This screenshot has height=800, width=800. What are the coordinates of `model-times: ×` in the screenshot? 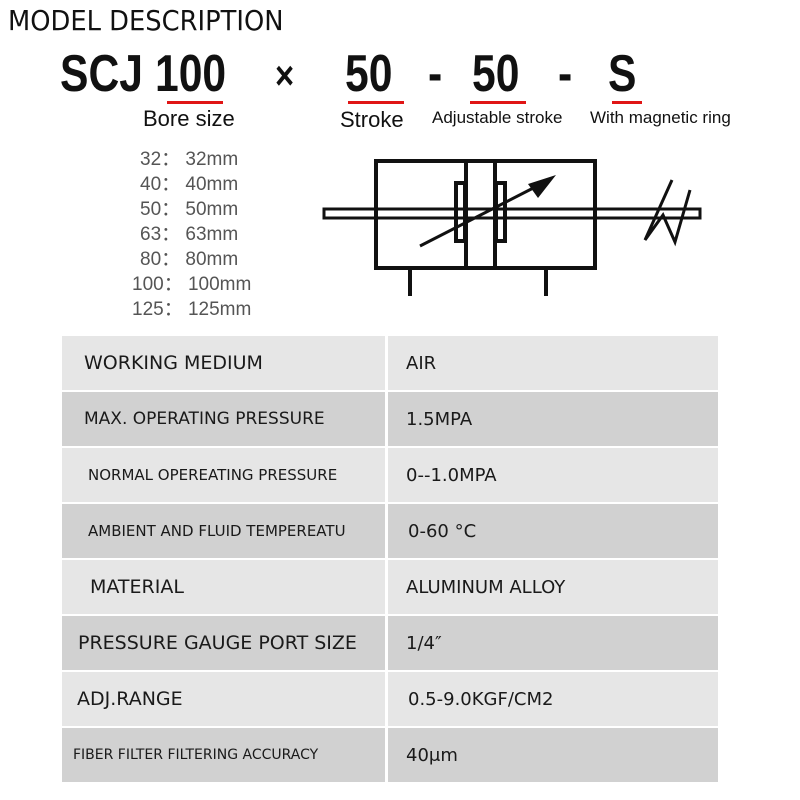 It's located at (285, 76).